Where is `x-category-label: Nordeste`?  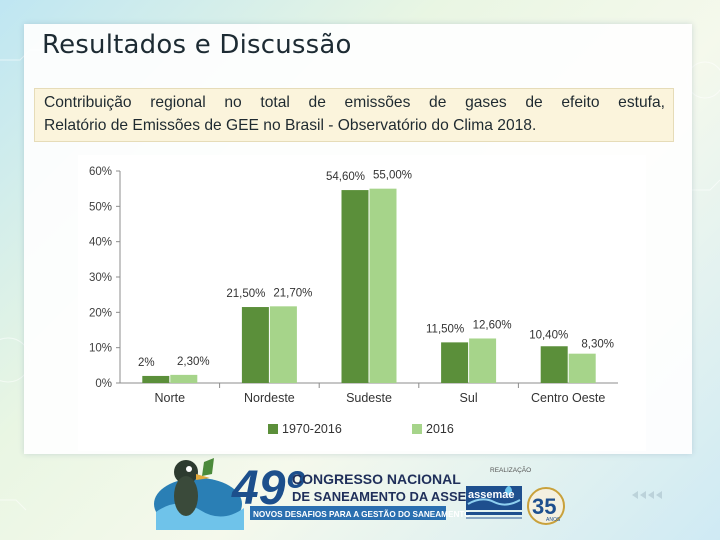
x-category-label: Nordeste is located at coordinates (269, 398).